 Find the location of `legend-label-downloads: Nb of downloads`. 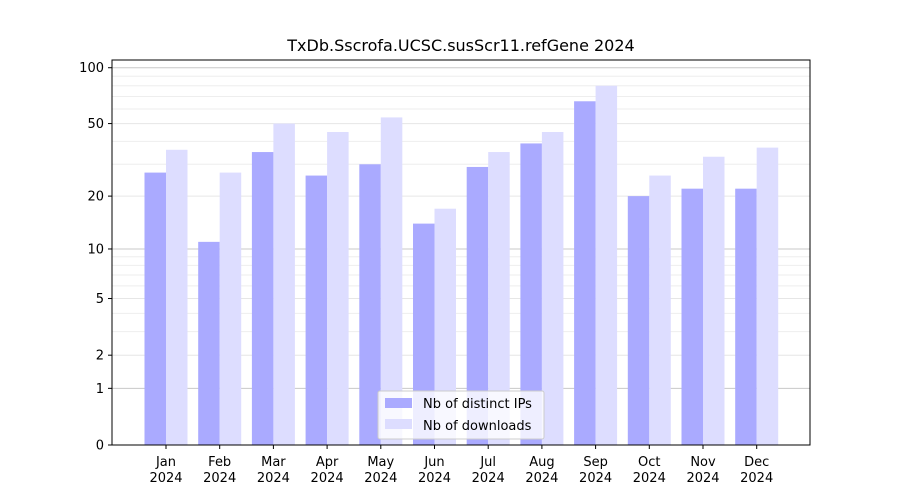

legend-label-downloads: Nb of downloads is located at coordinates (477, 426).